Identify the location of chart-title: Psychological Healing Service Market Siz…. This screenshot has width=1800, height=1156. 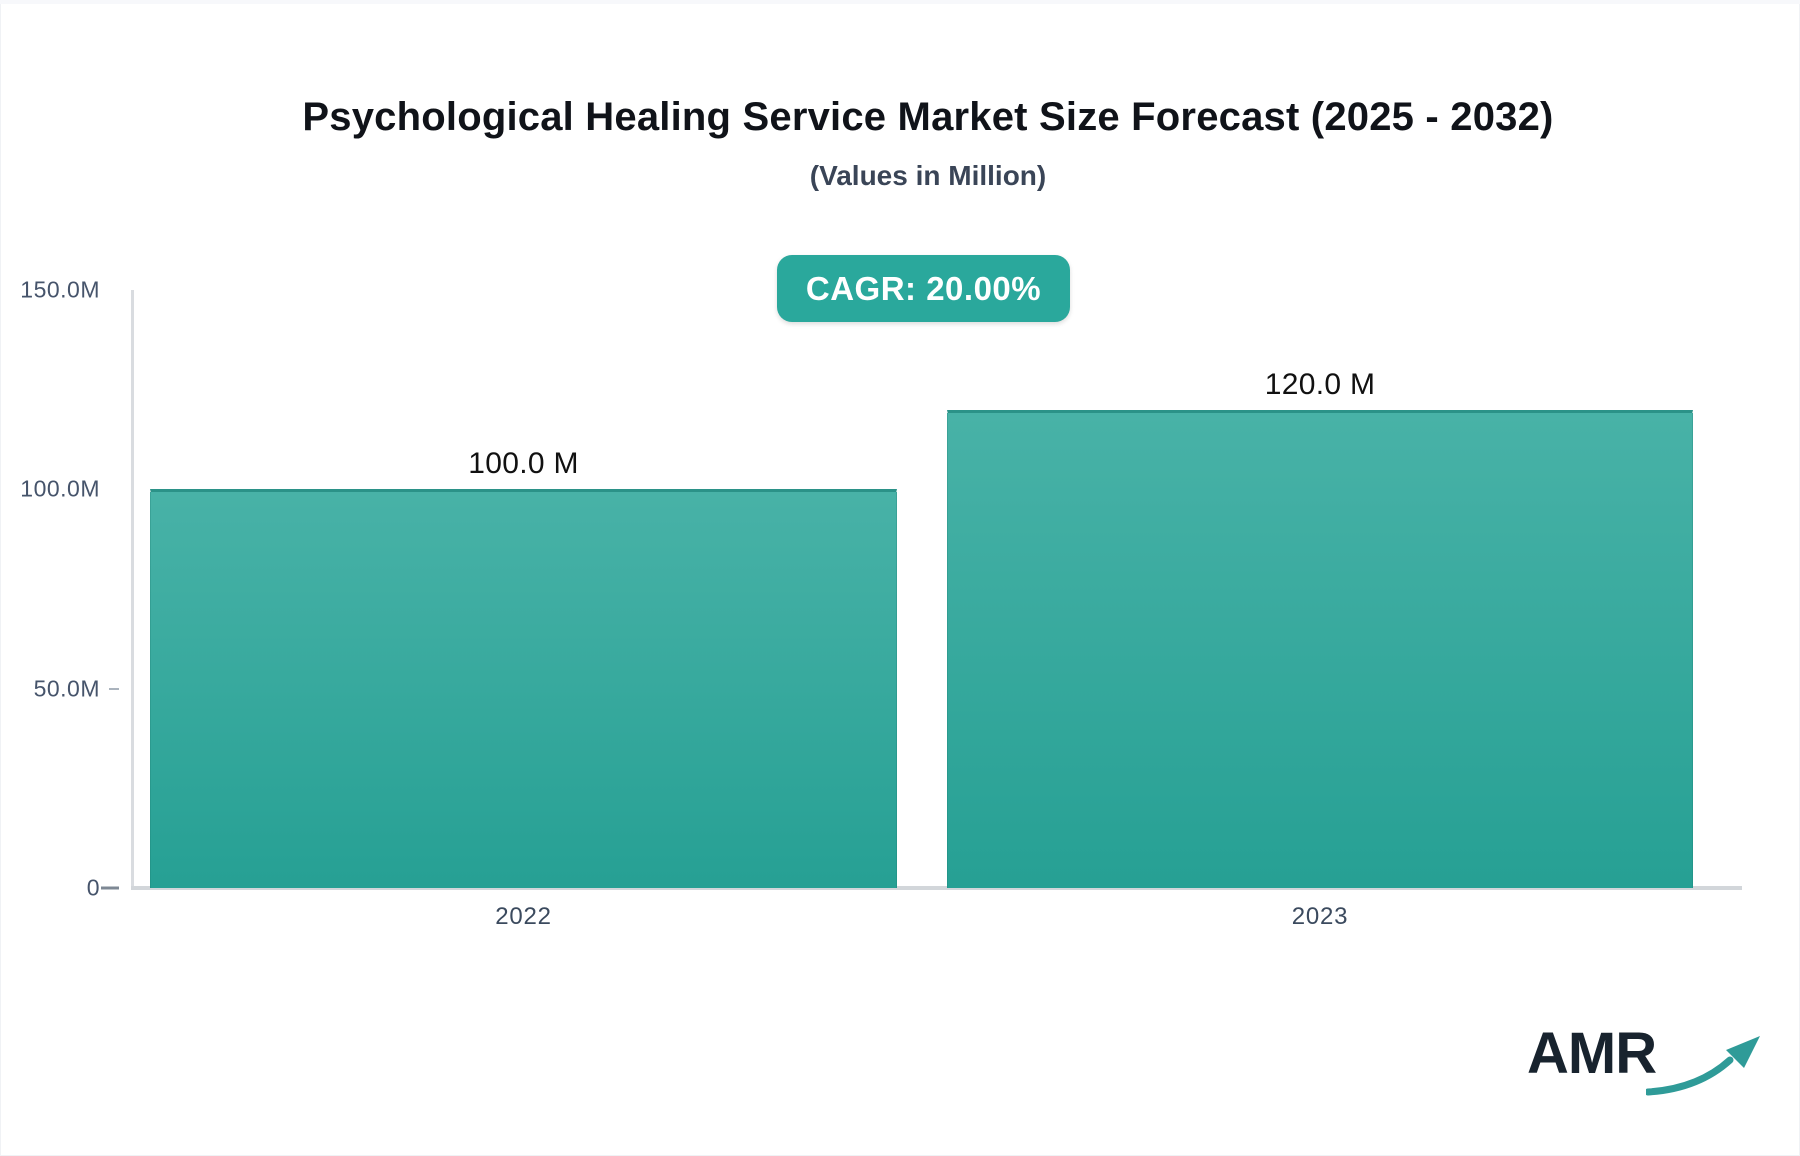
(928, 117).